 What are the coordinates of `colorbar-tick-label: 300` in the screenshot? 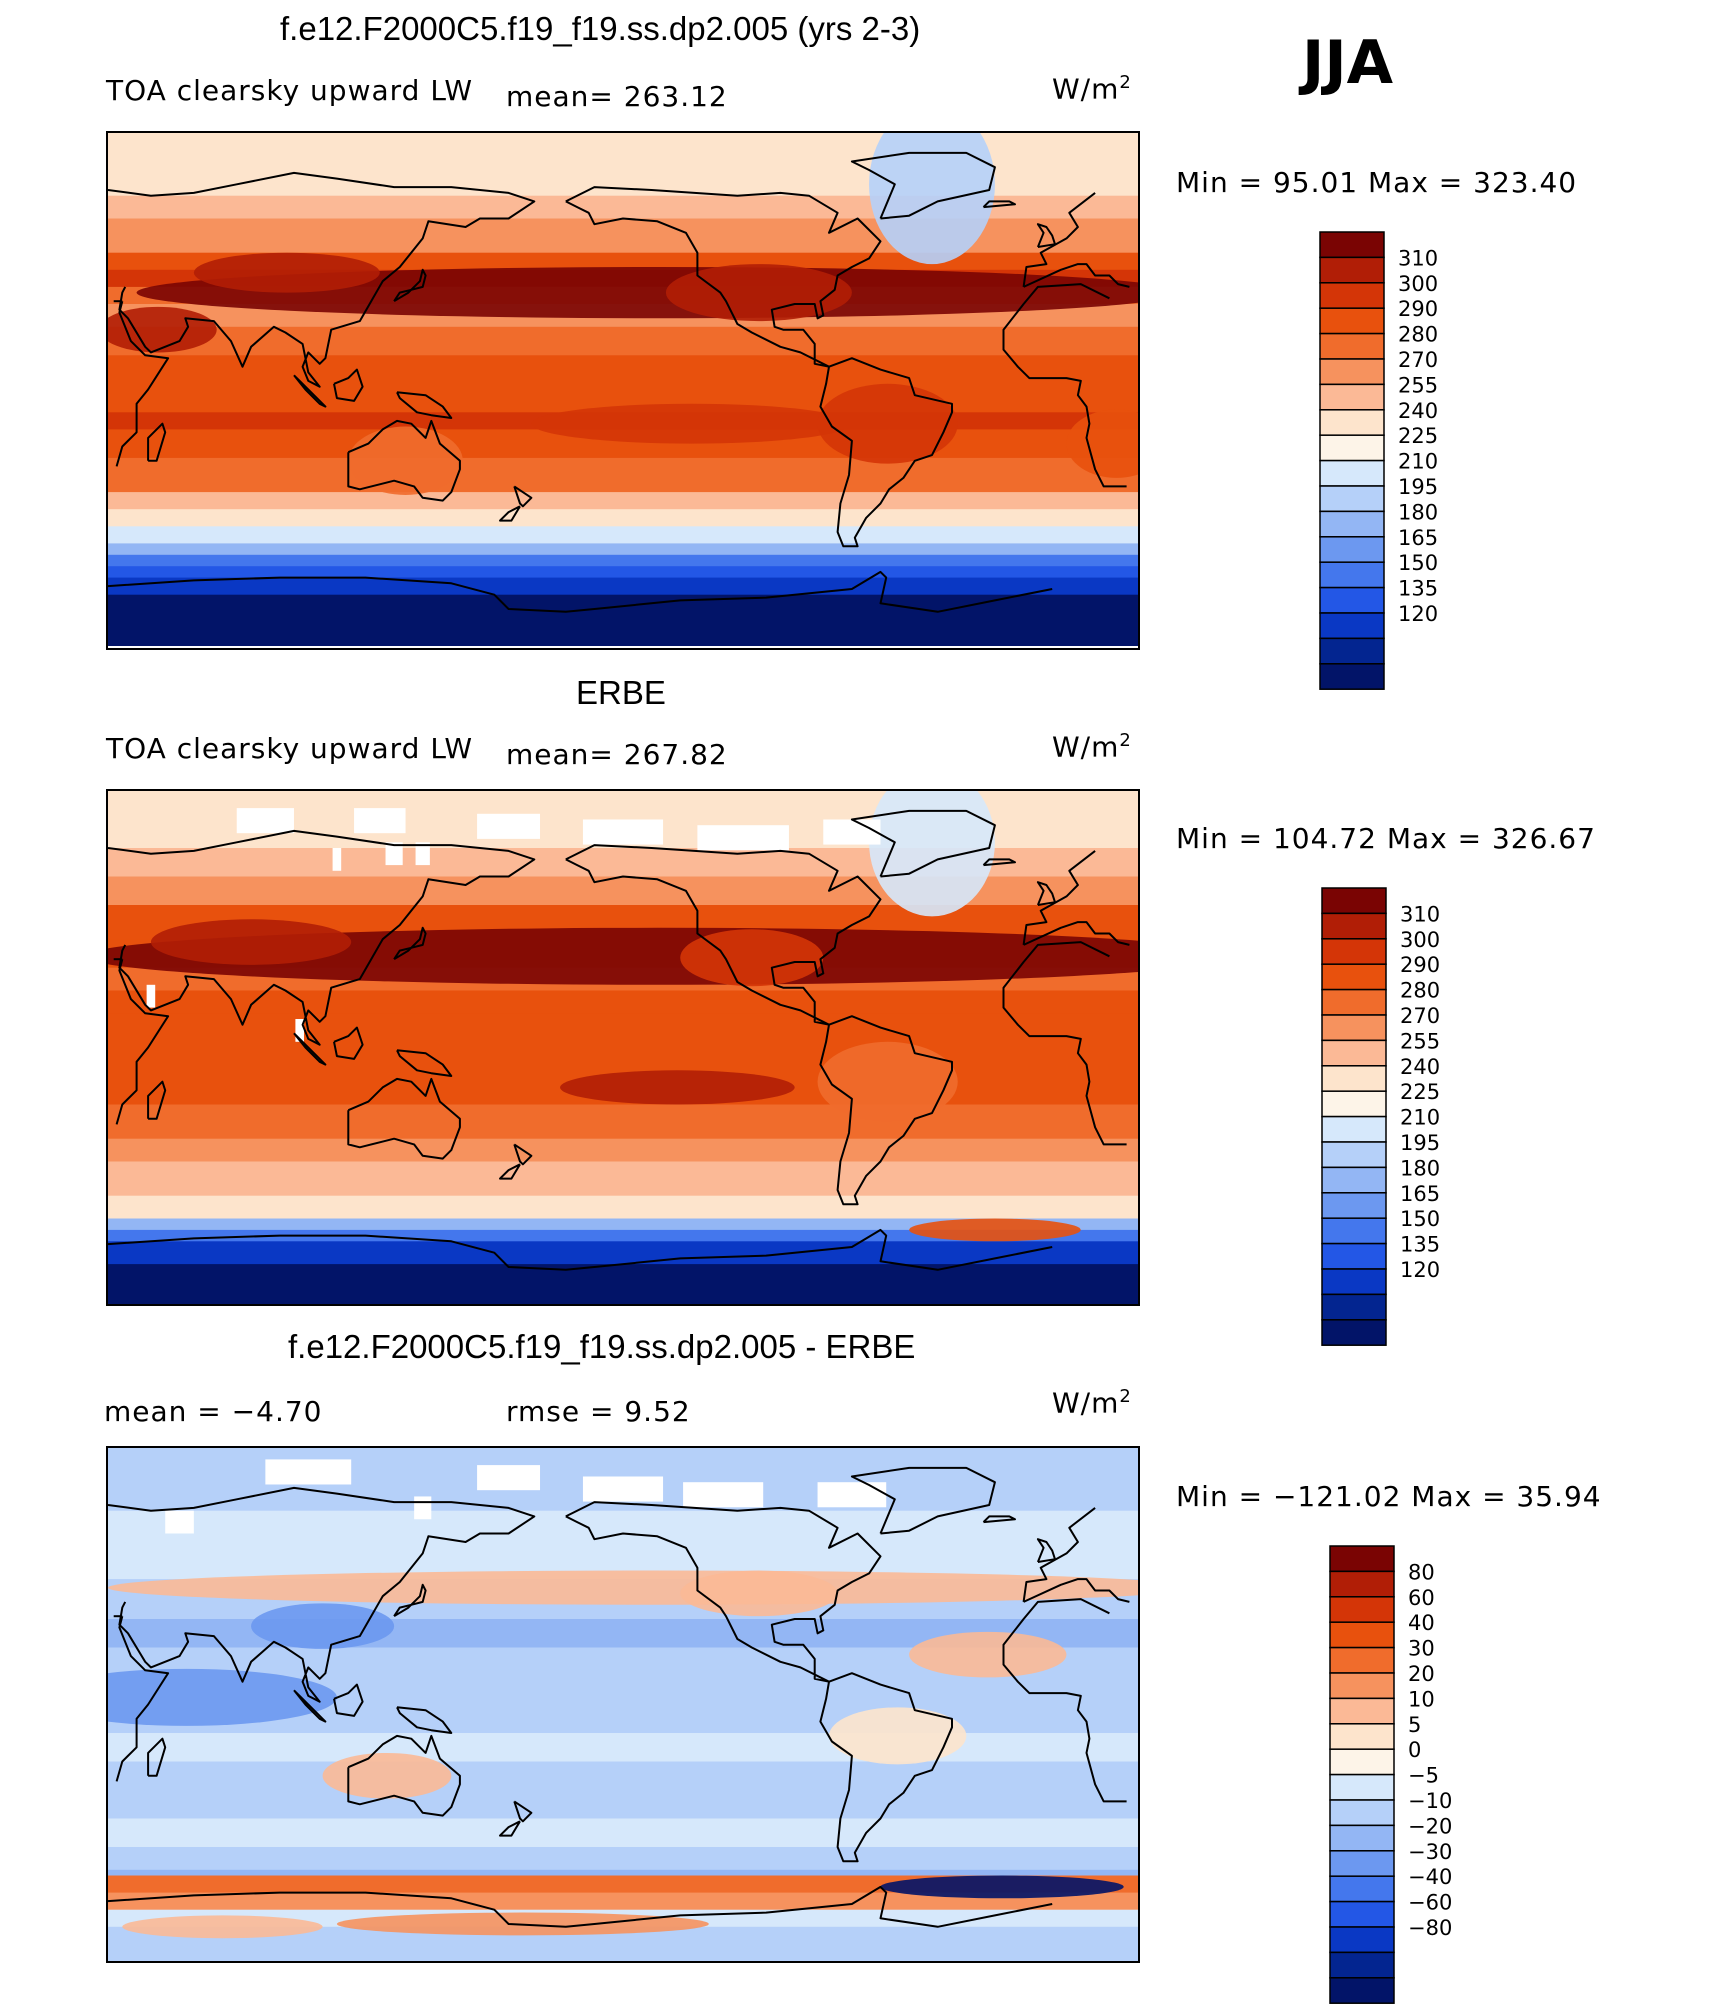 It's located at (1418, 284).